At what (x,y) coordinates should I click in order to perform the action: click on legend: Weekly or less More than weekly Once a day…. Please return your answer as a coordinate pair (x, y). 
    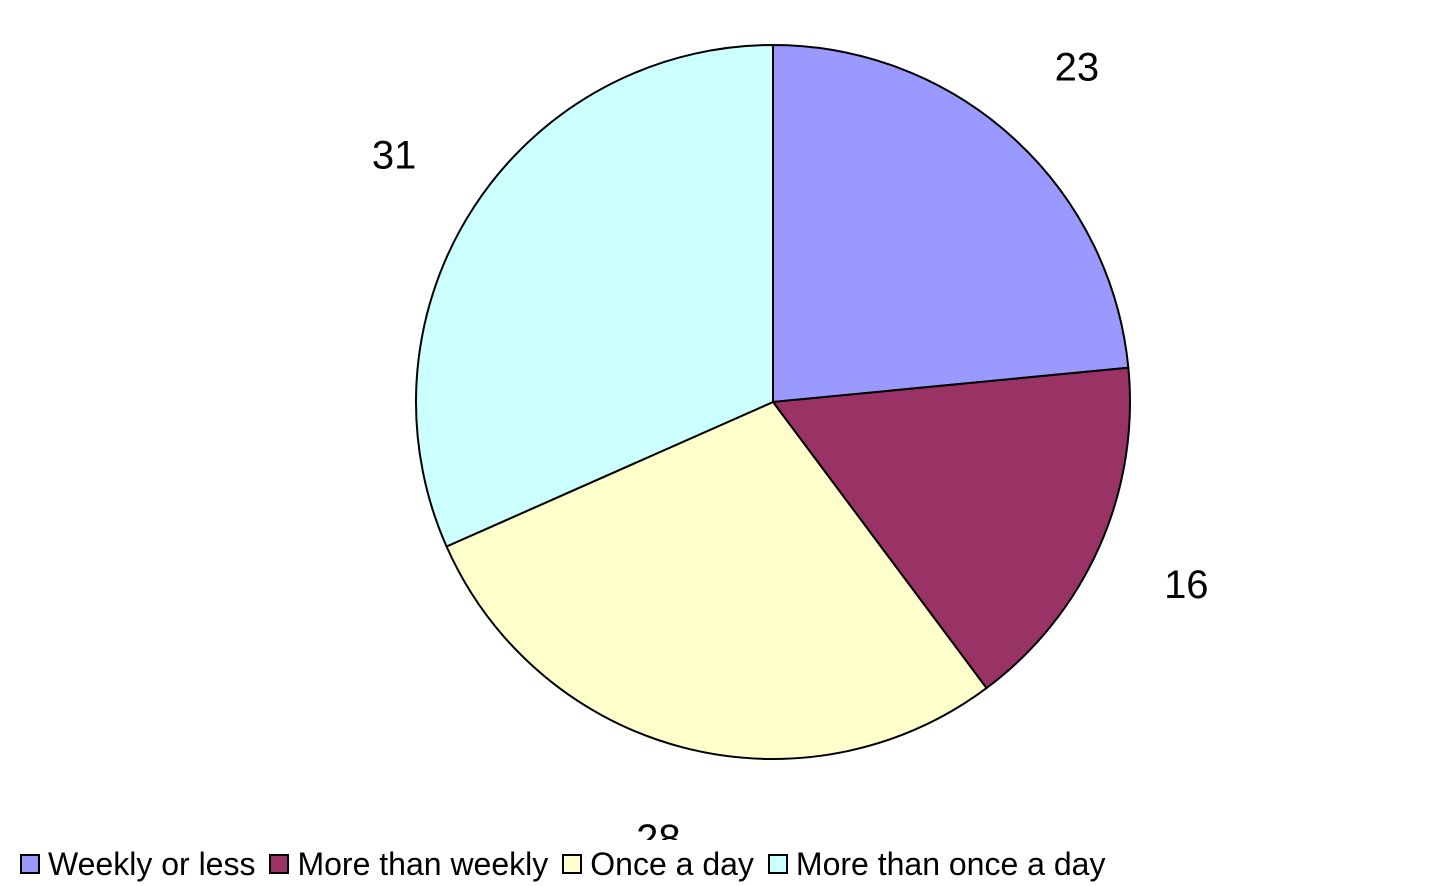
    Looking at the image, I should click on (569, 864).